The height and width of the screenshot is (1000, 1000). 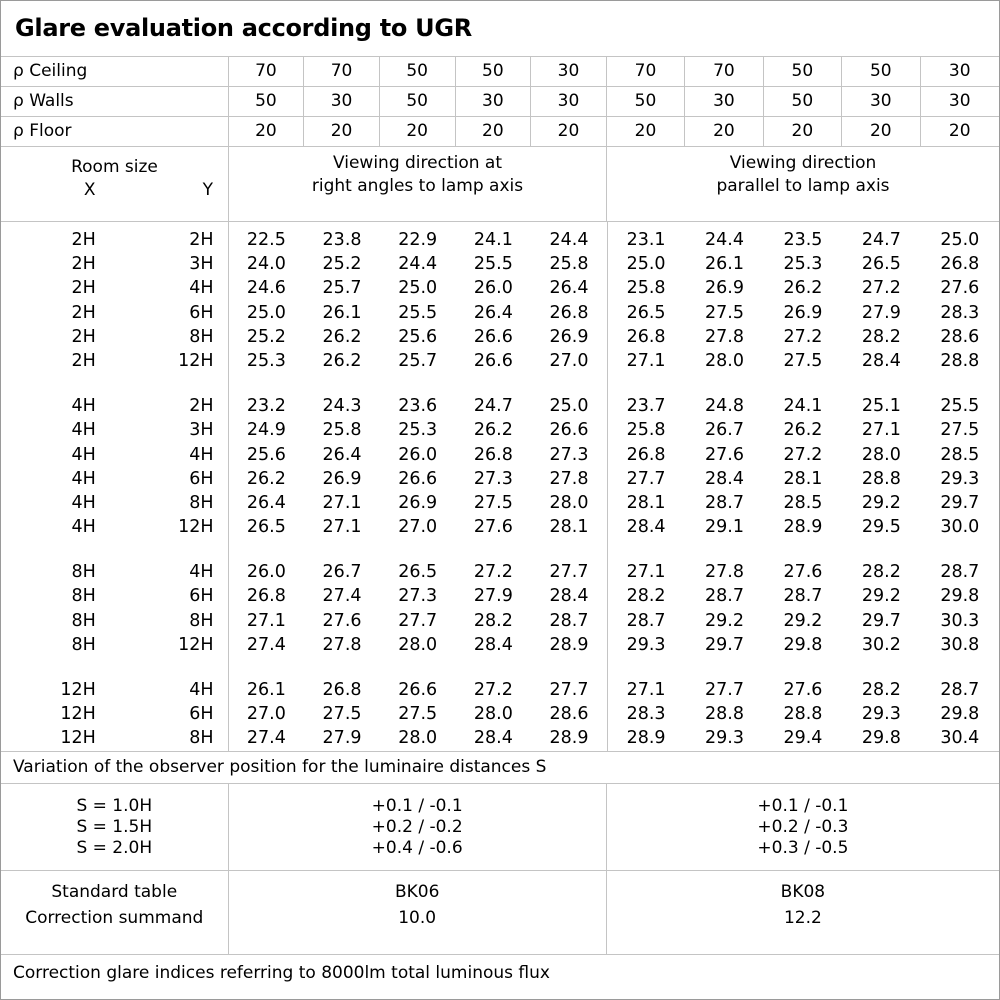 What do you see at coordinates (83, 596) in the screenshot?
I see `room-x-value: 8H` at bounding box center [83, 596].